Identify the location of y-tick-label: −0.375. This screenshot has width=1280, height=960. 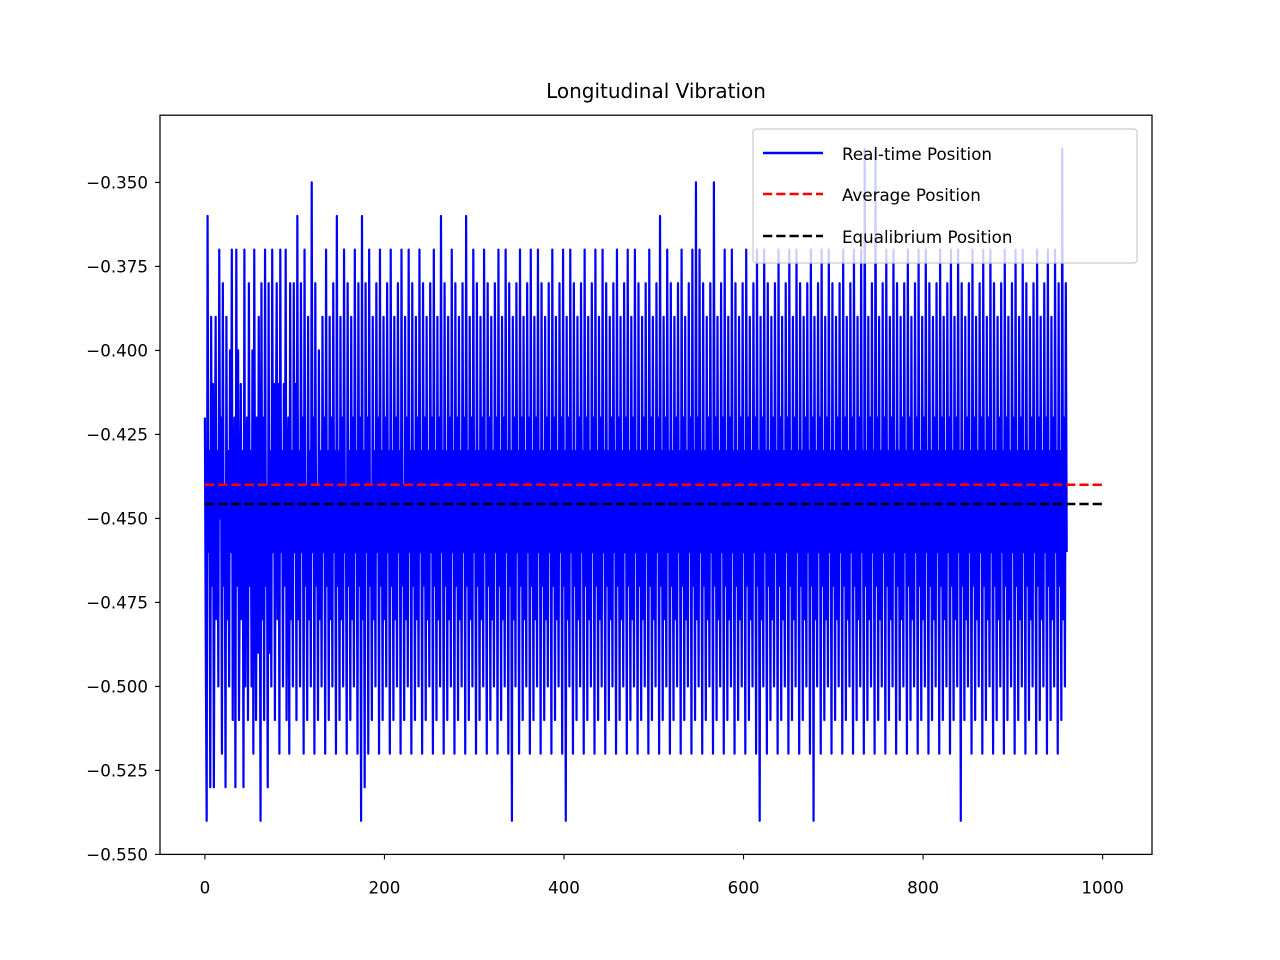
(117, 266).